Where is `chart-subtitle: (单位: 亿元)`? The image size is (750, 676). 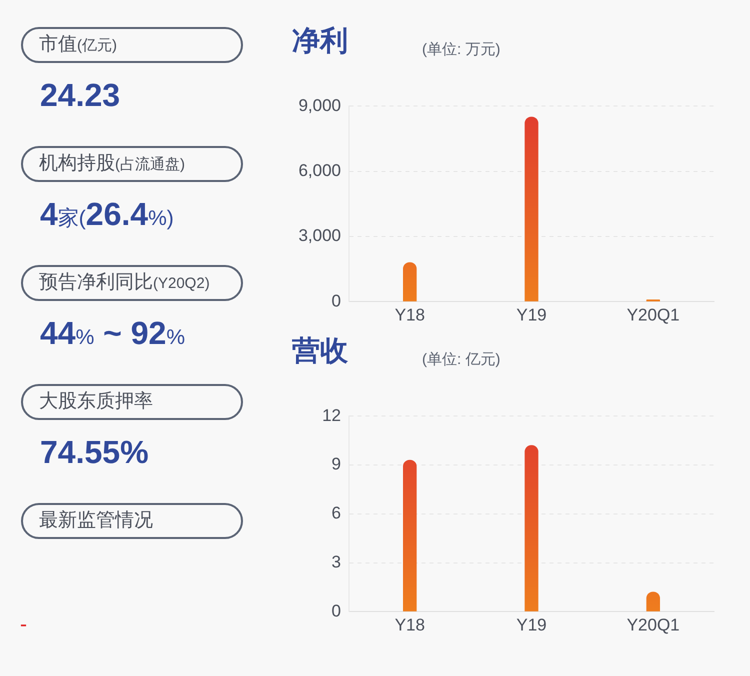 chart-subtitle: (单位: 亿元) is located at coordinates (461, 359).